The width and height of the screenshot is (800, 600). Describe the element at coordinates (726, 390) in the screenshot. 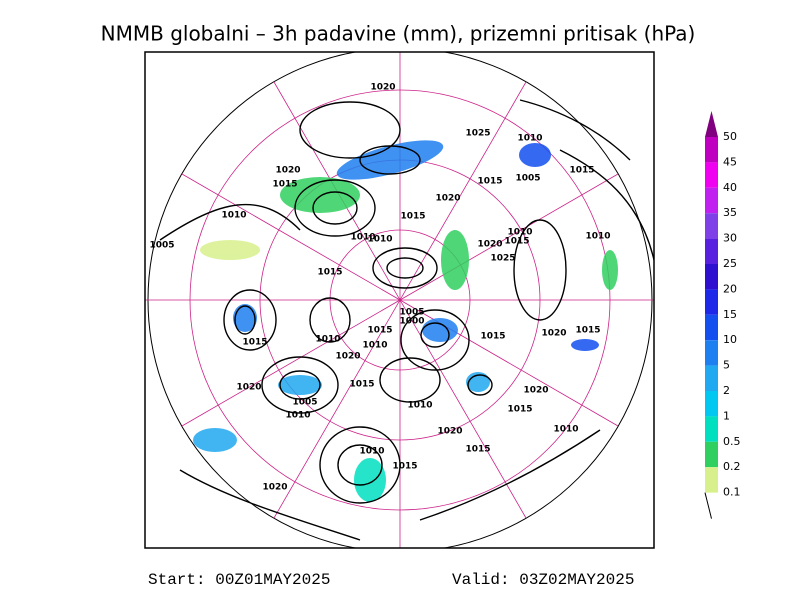

I see `colorbar-label: 2` at that location.